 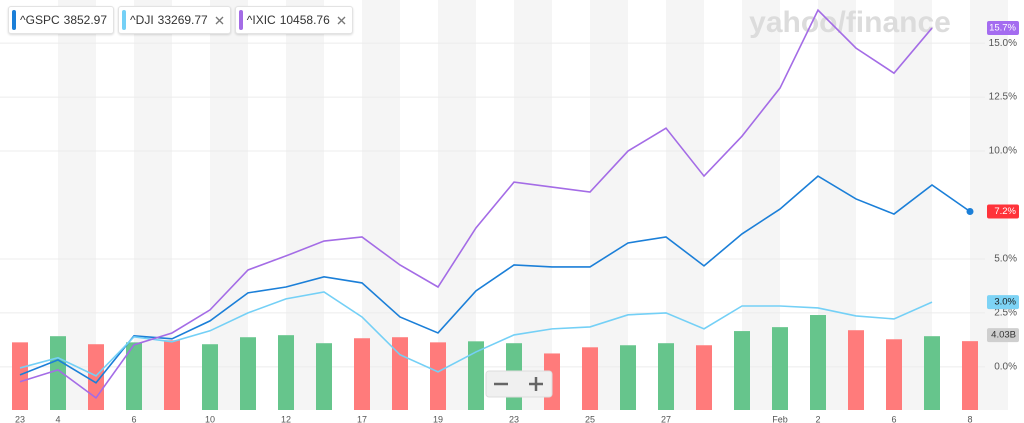 I want to click on legend-item: ^DJI 33269.77, so click(x=174, y=20).